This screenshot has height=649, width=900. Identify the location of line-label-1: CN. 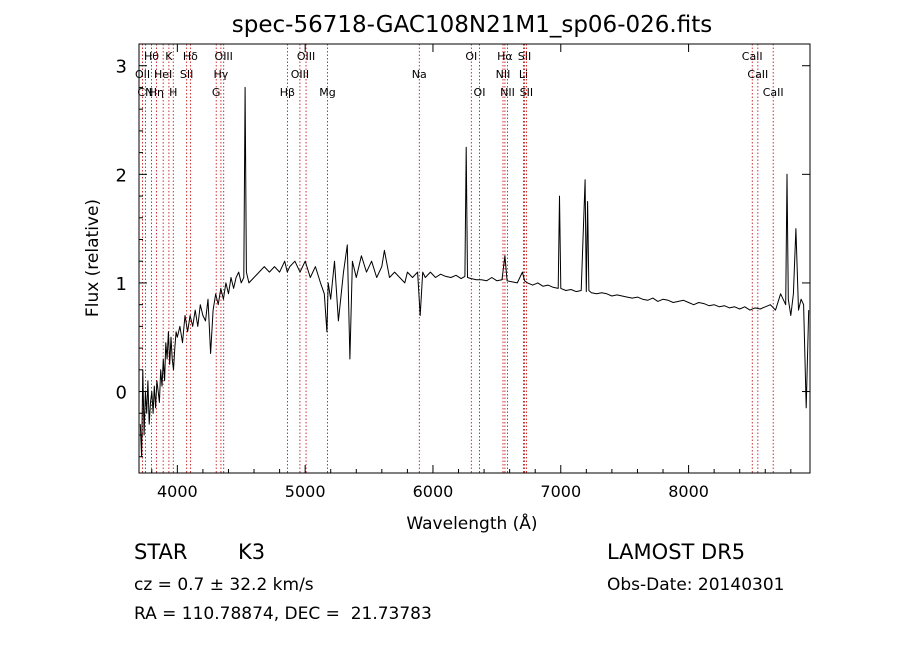
(145, 92).